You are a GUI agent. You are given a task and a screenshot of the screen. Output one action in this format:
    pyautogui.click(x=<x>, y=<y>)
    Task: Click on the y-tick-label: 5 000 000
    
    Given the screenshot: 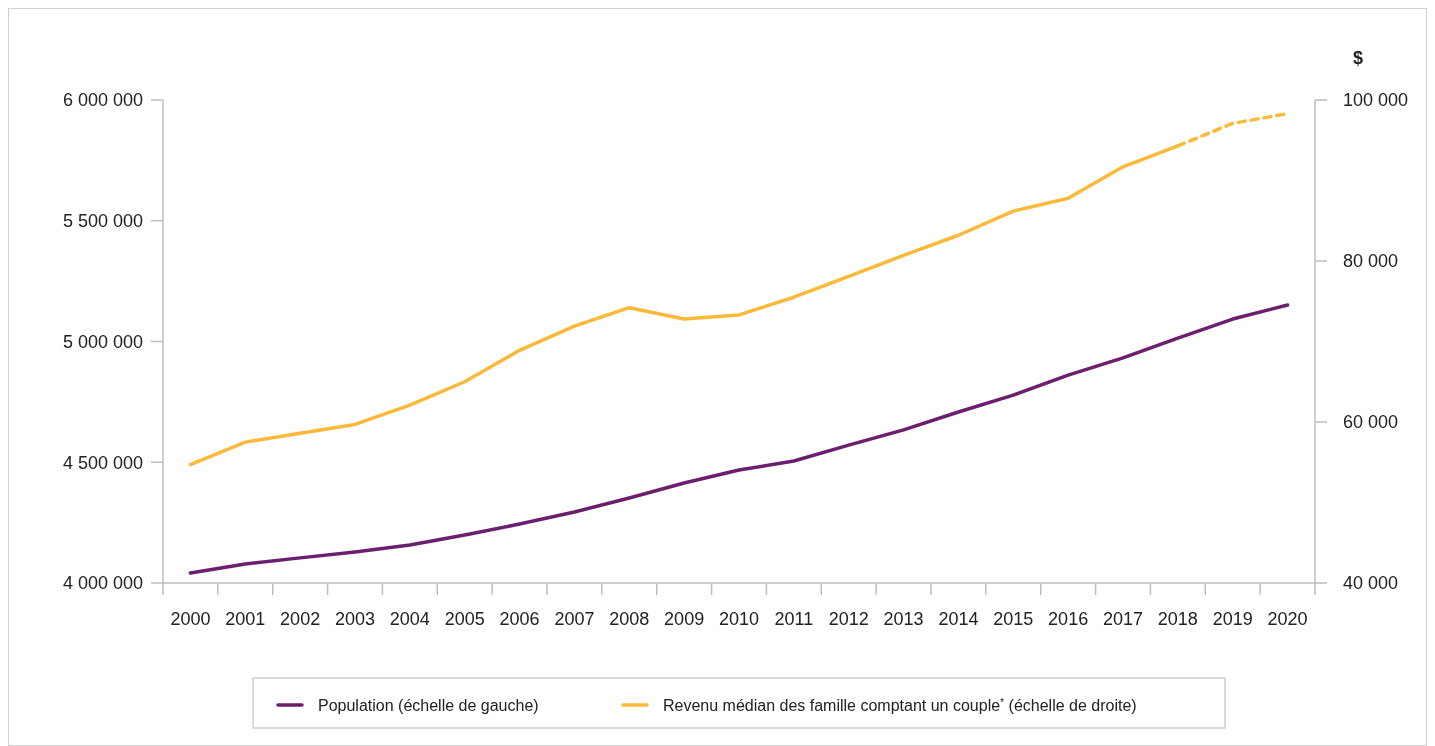 What is the action you would take?
    pyautogui.click(x=102, y=341)
    